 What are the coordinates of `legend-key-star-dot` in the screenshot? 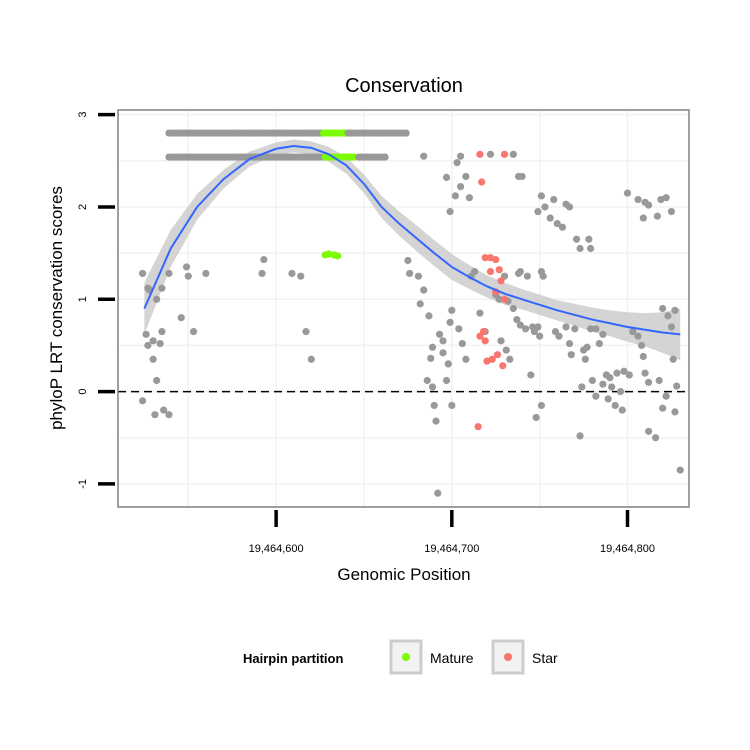 It's located at (508, 657).